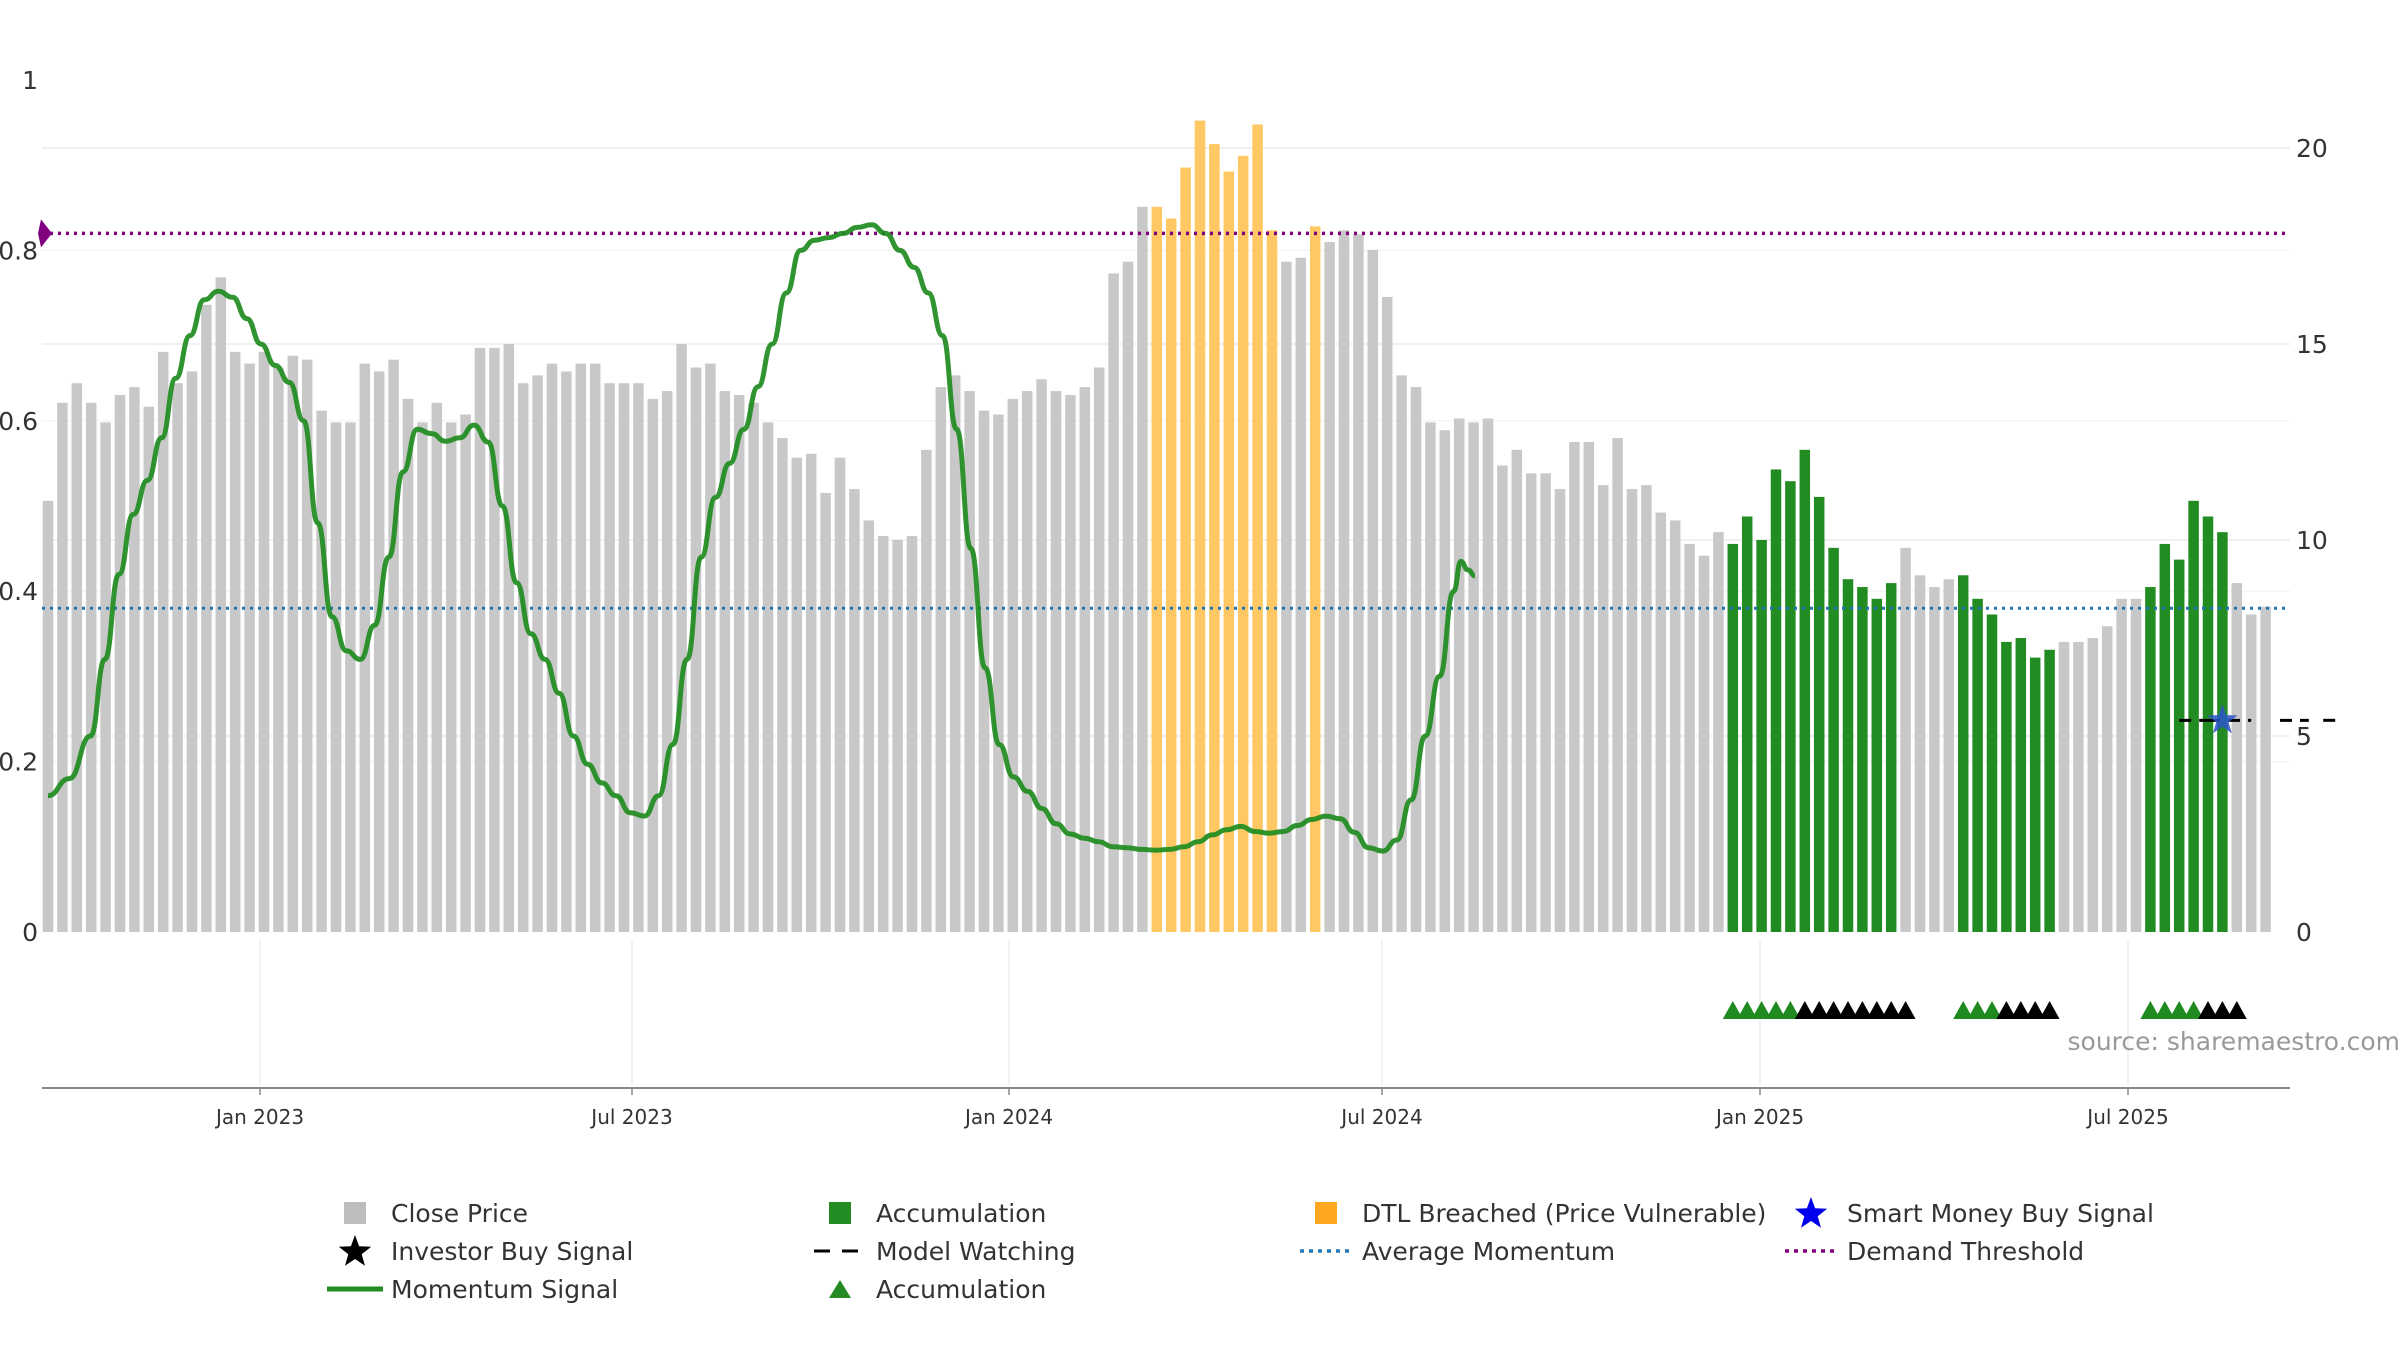 The image size is (2400, 1354). What do you see at coordinates (19, 591) in the screenshot?
I see `left-axis-tick-label: 0.4` at bounding box center [19, 591].